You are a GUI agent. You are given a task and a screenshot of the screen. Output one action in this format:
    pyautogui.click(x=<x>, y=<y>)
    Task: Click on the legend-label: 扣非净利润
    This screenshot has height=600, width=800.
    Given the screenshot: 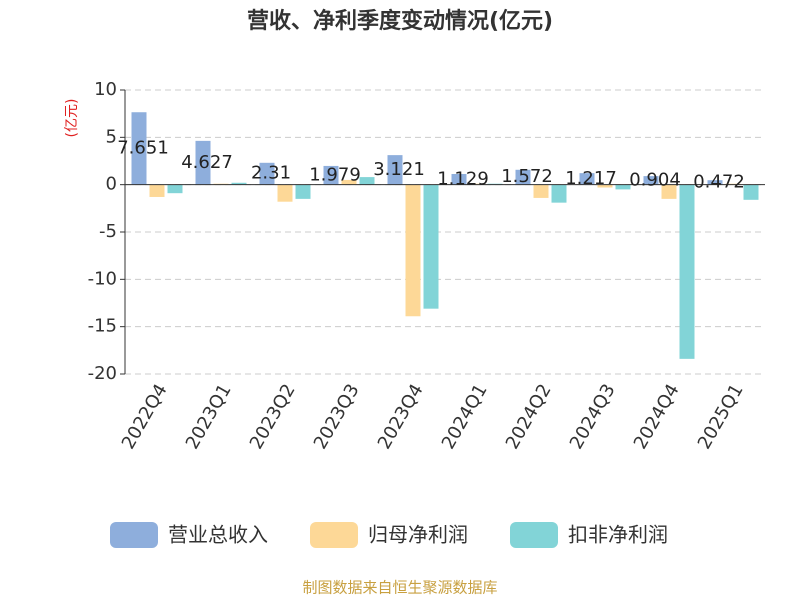 What is the action you would take?
    pyautogui.click(x=618, y=535)
    